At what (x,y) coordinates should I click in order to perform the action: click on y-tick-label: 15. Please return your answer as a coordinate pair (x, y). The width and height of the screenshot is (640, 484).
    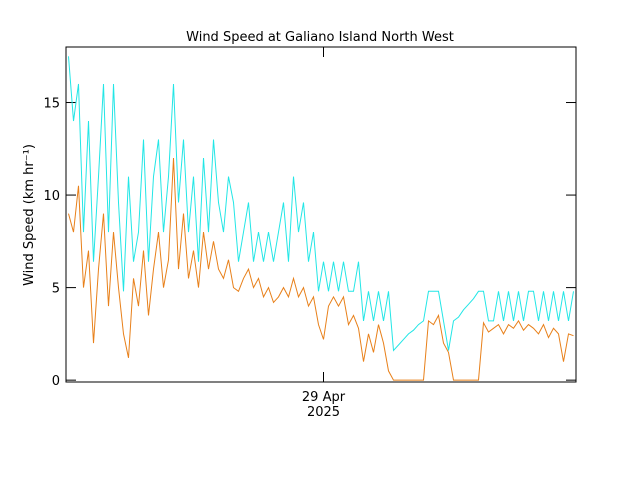
    Looking at the image, I should click on (51, 104).